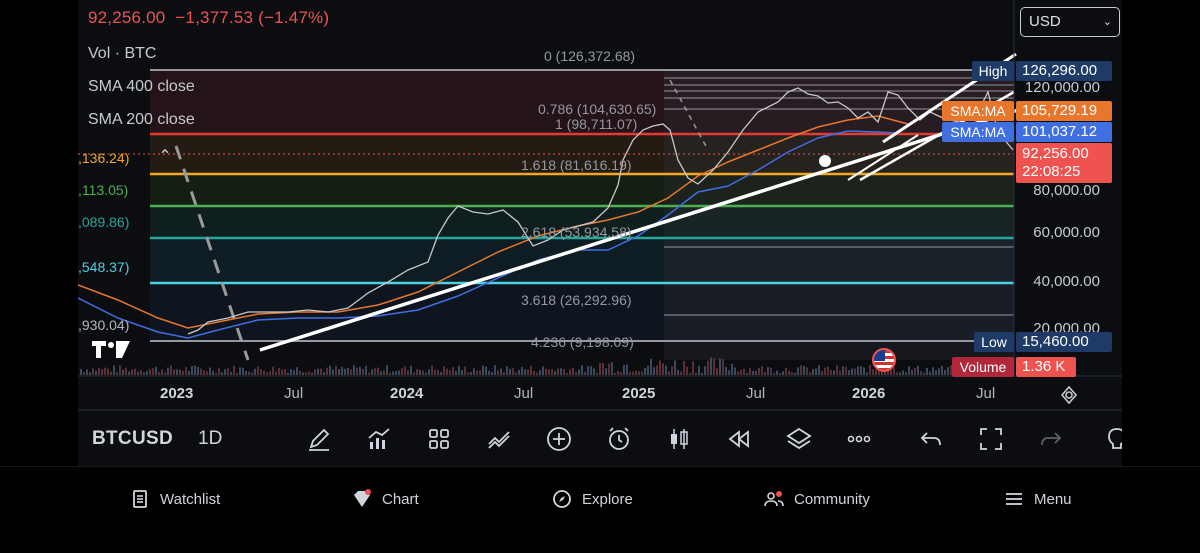  What do you see at coordinates (1066, 232) in the screenshot?
I see `price-axis-label-60k: 60,000.00` at bounding box center [1066, 232].